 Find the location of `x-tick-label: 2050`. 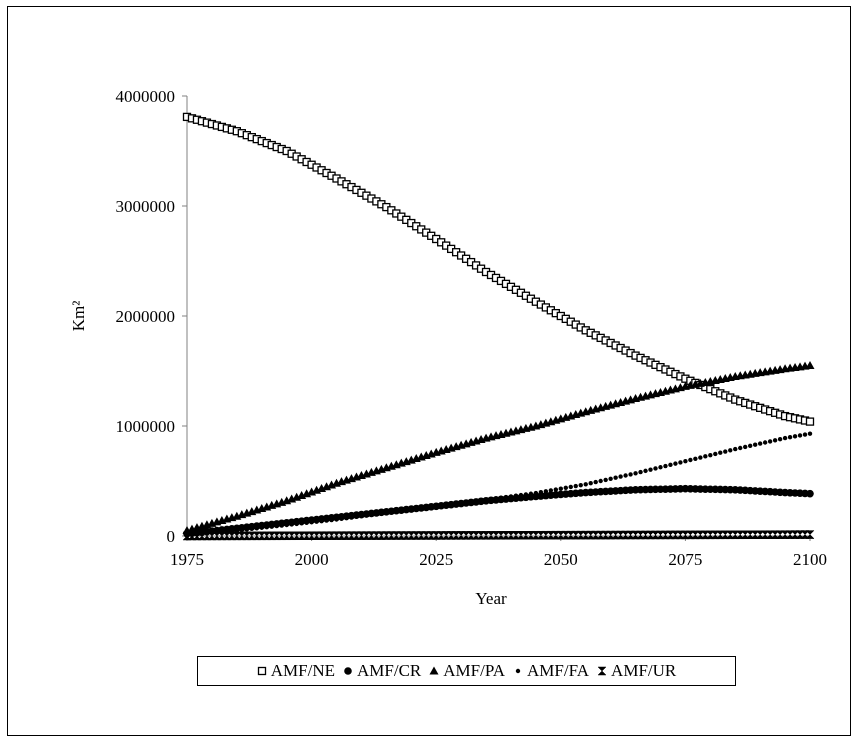

x-tick-label: 2050 is located at coordinates (561, 559).